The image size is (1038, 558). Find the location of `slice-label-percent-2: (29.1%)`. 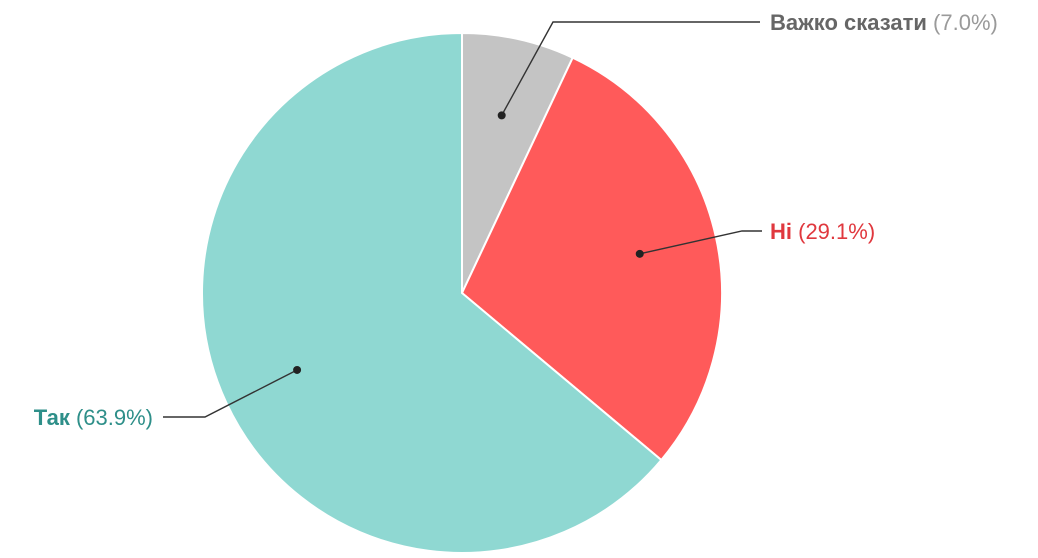

slice-label-percent-2: (29.1%) is located at coordinates (833, 231).